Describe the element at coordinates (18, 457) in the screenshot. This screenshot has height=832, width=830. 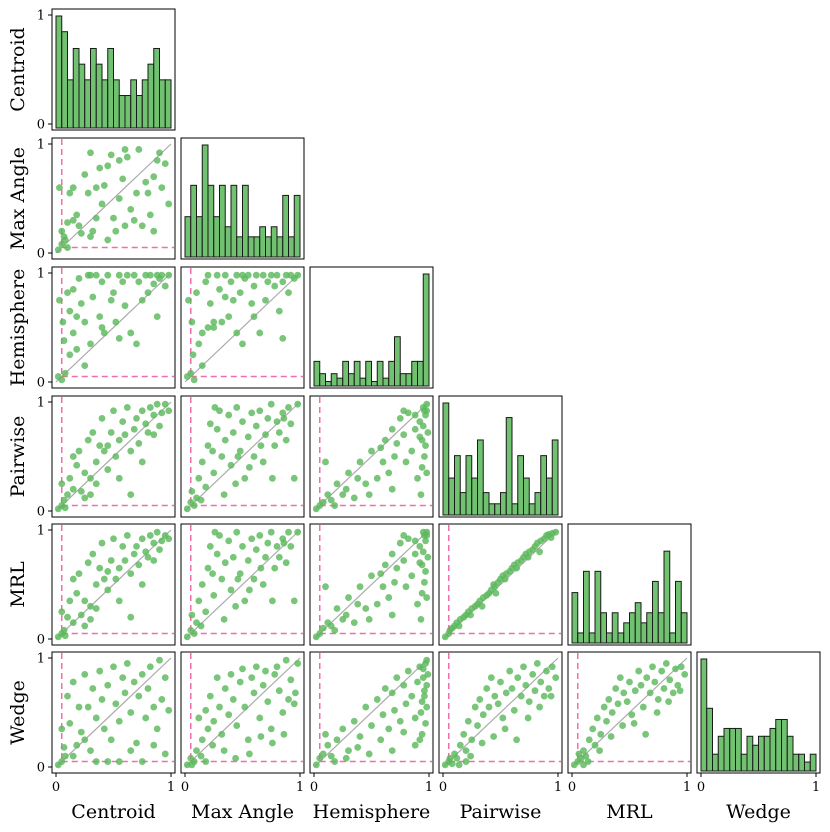
I see `y-axis-label: Pairwise` at that location.